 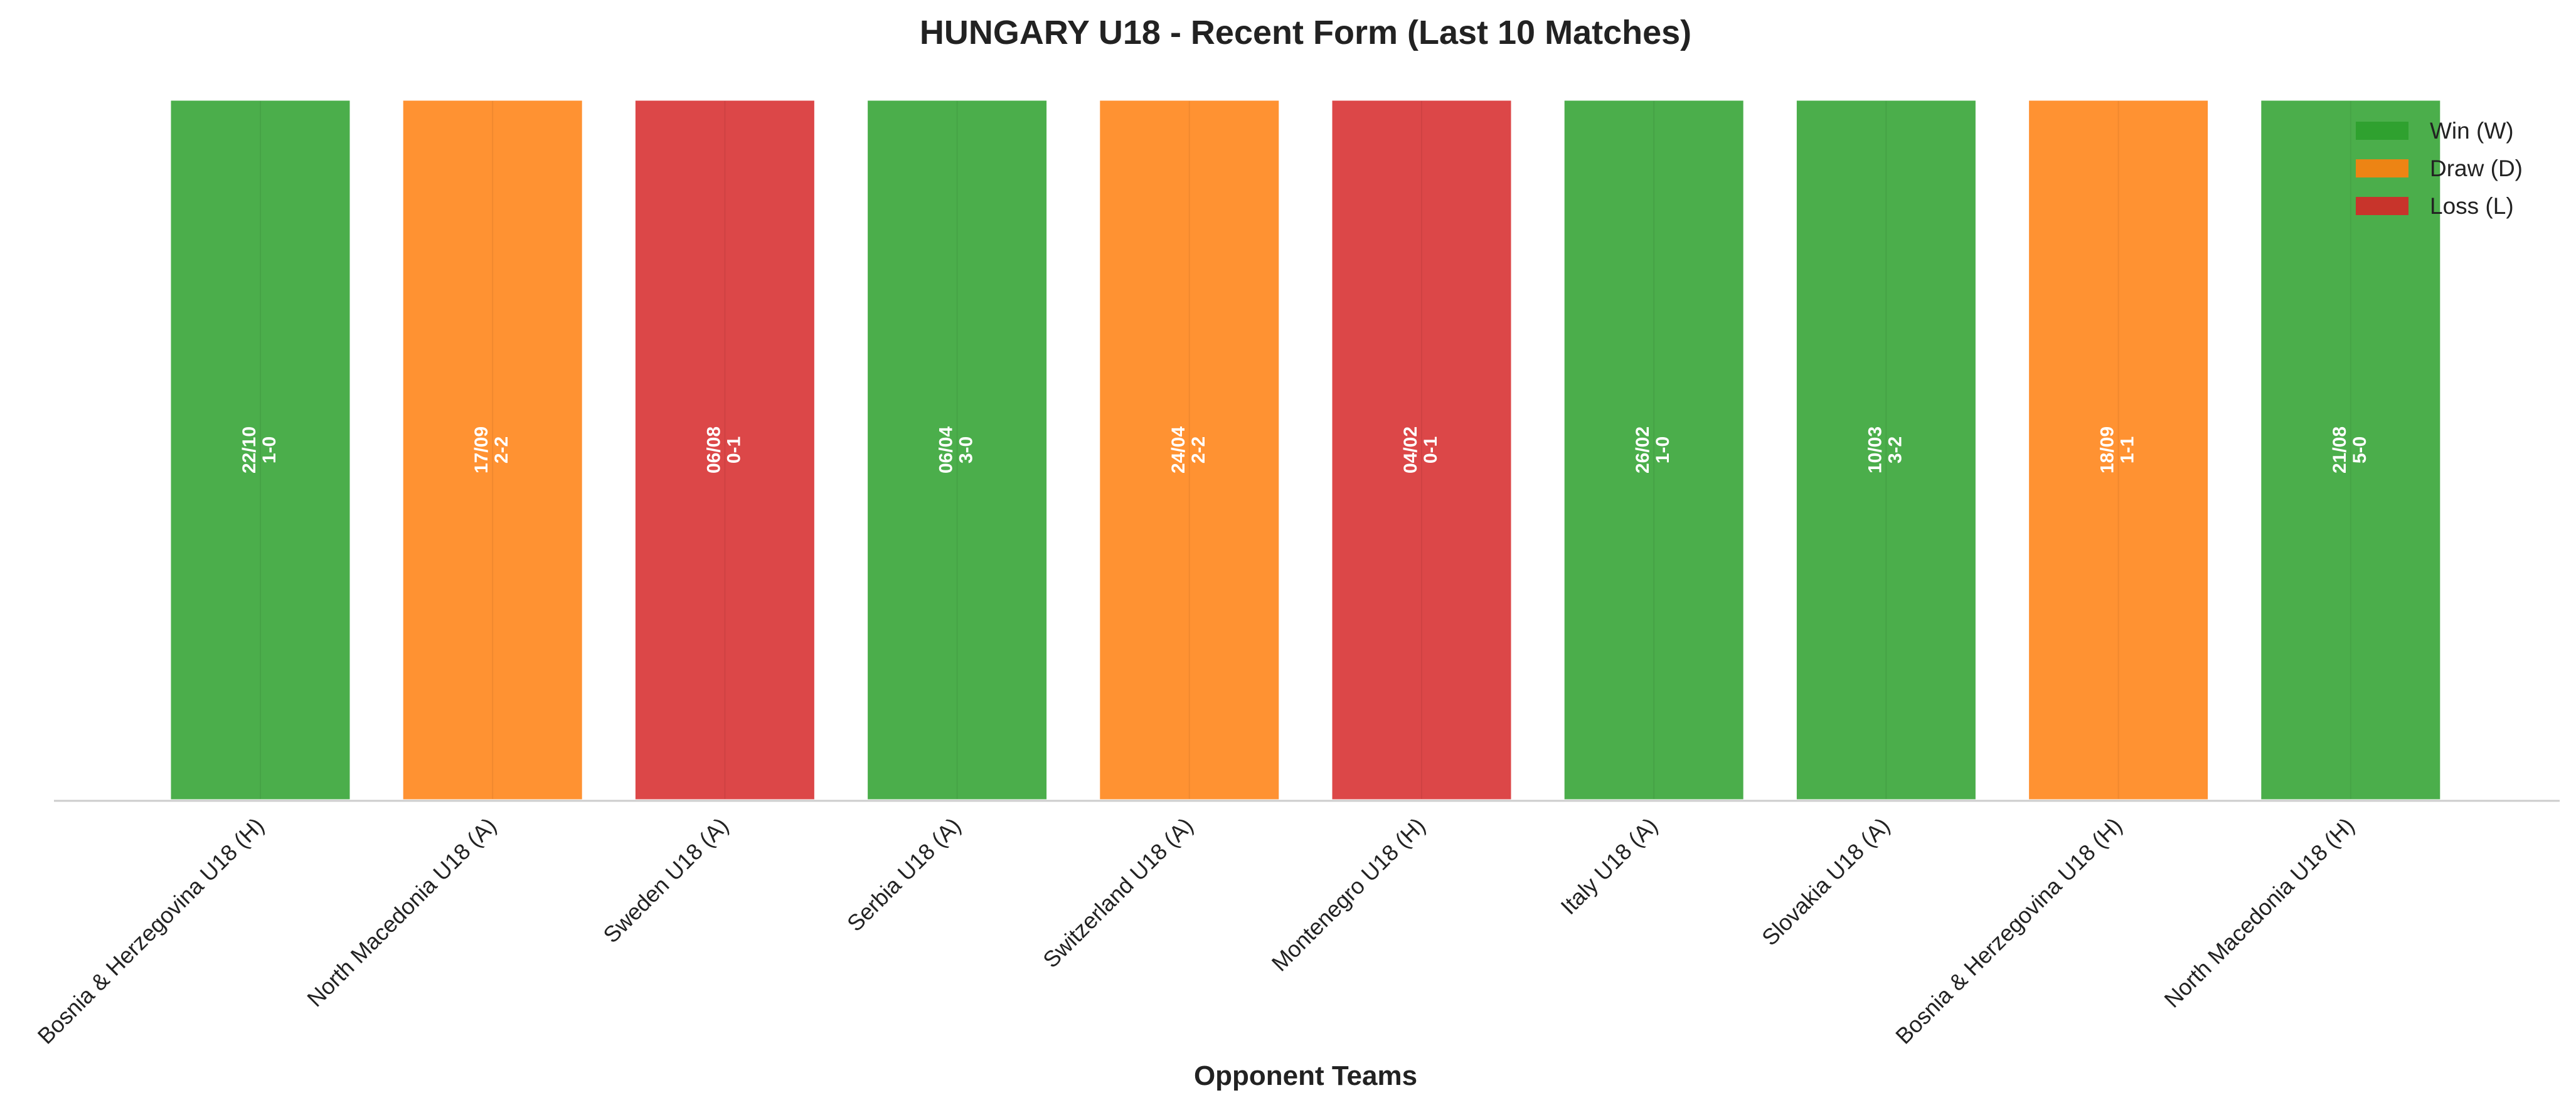 I want to click on legend-label-l: Loss (L), so click(x=2472, y=206).